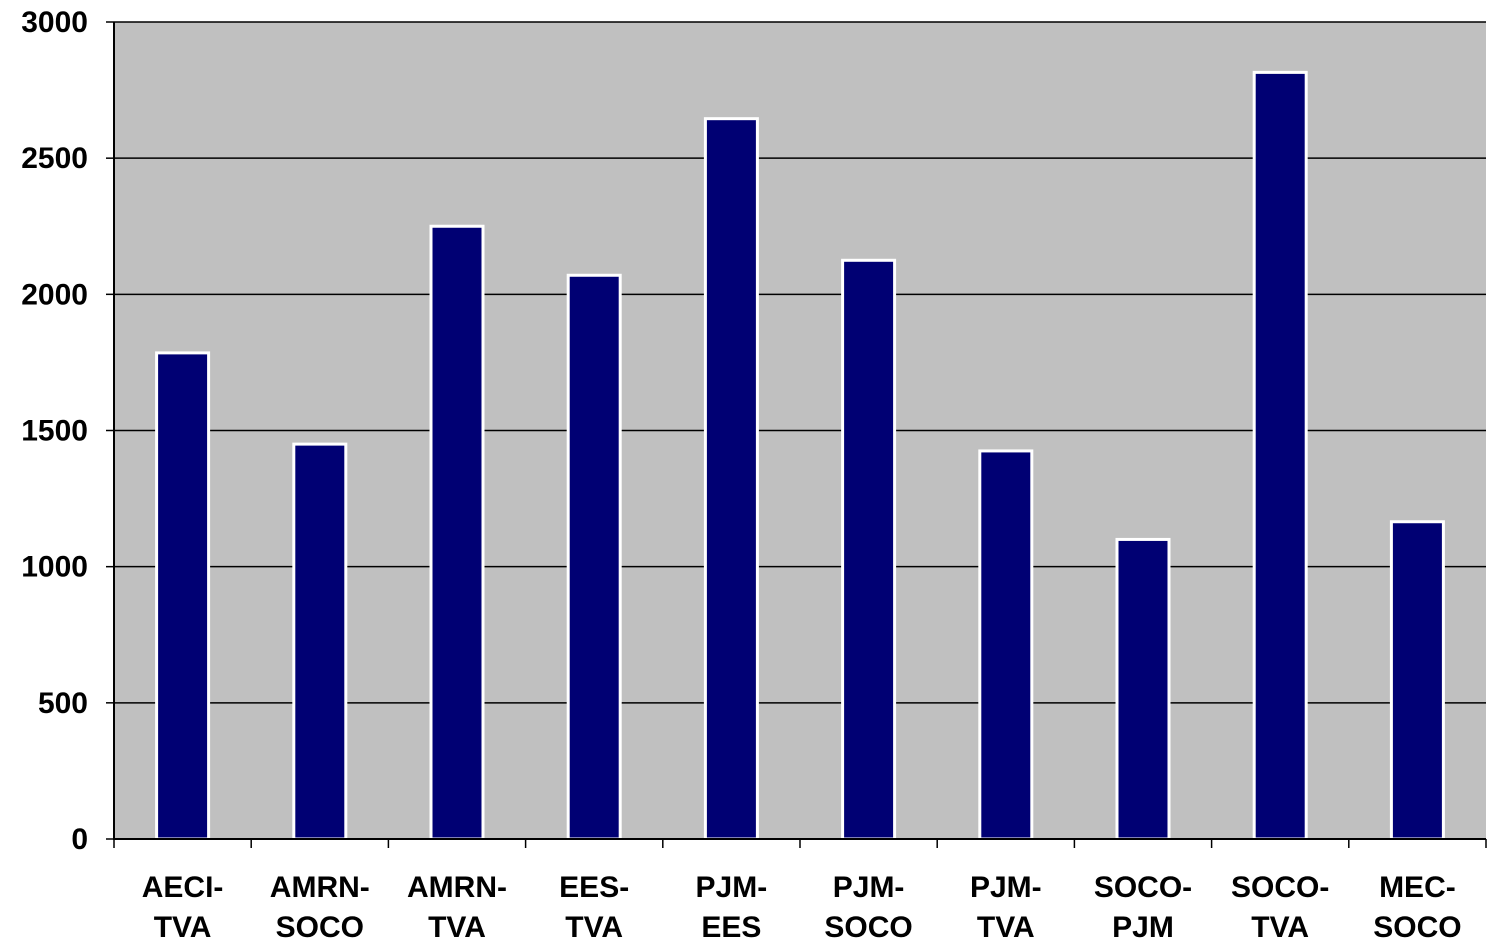 The height and width of the screenshot is (943, 1491). I want to click on y-tick-label: 0, so click(79, 839).